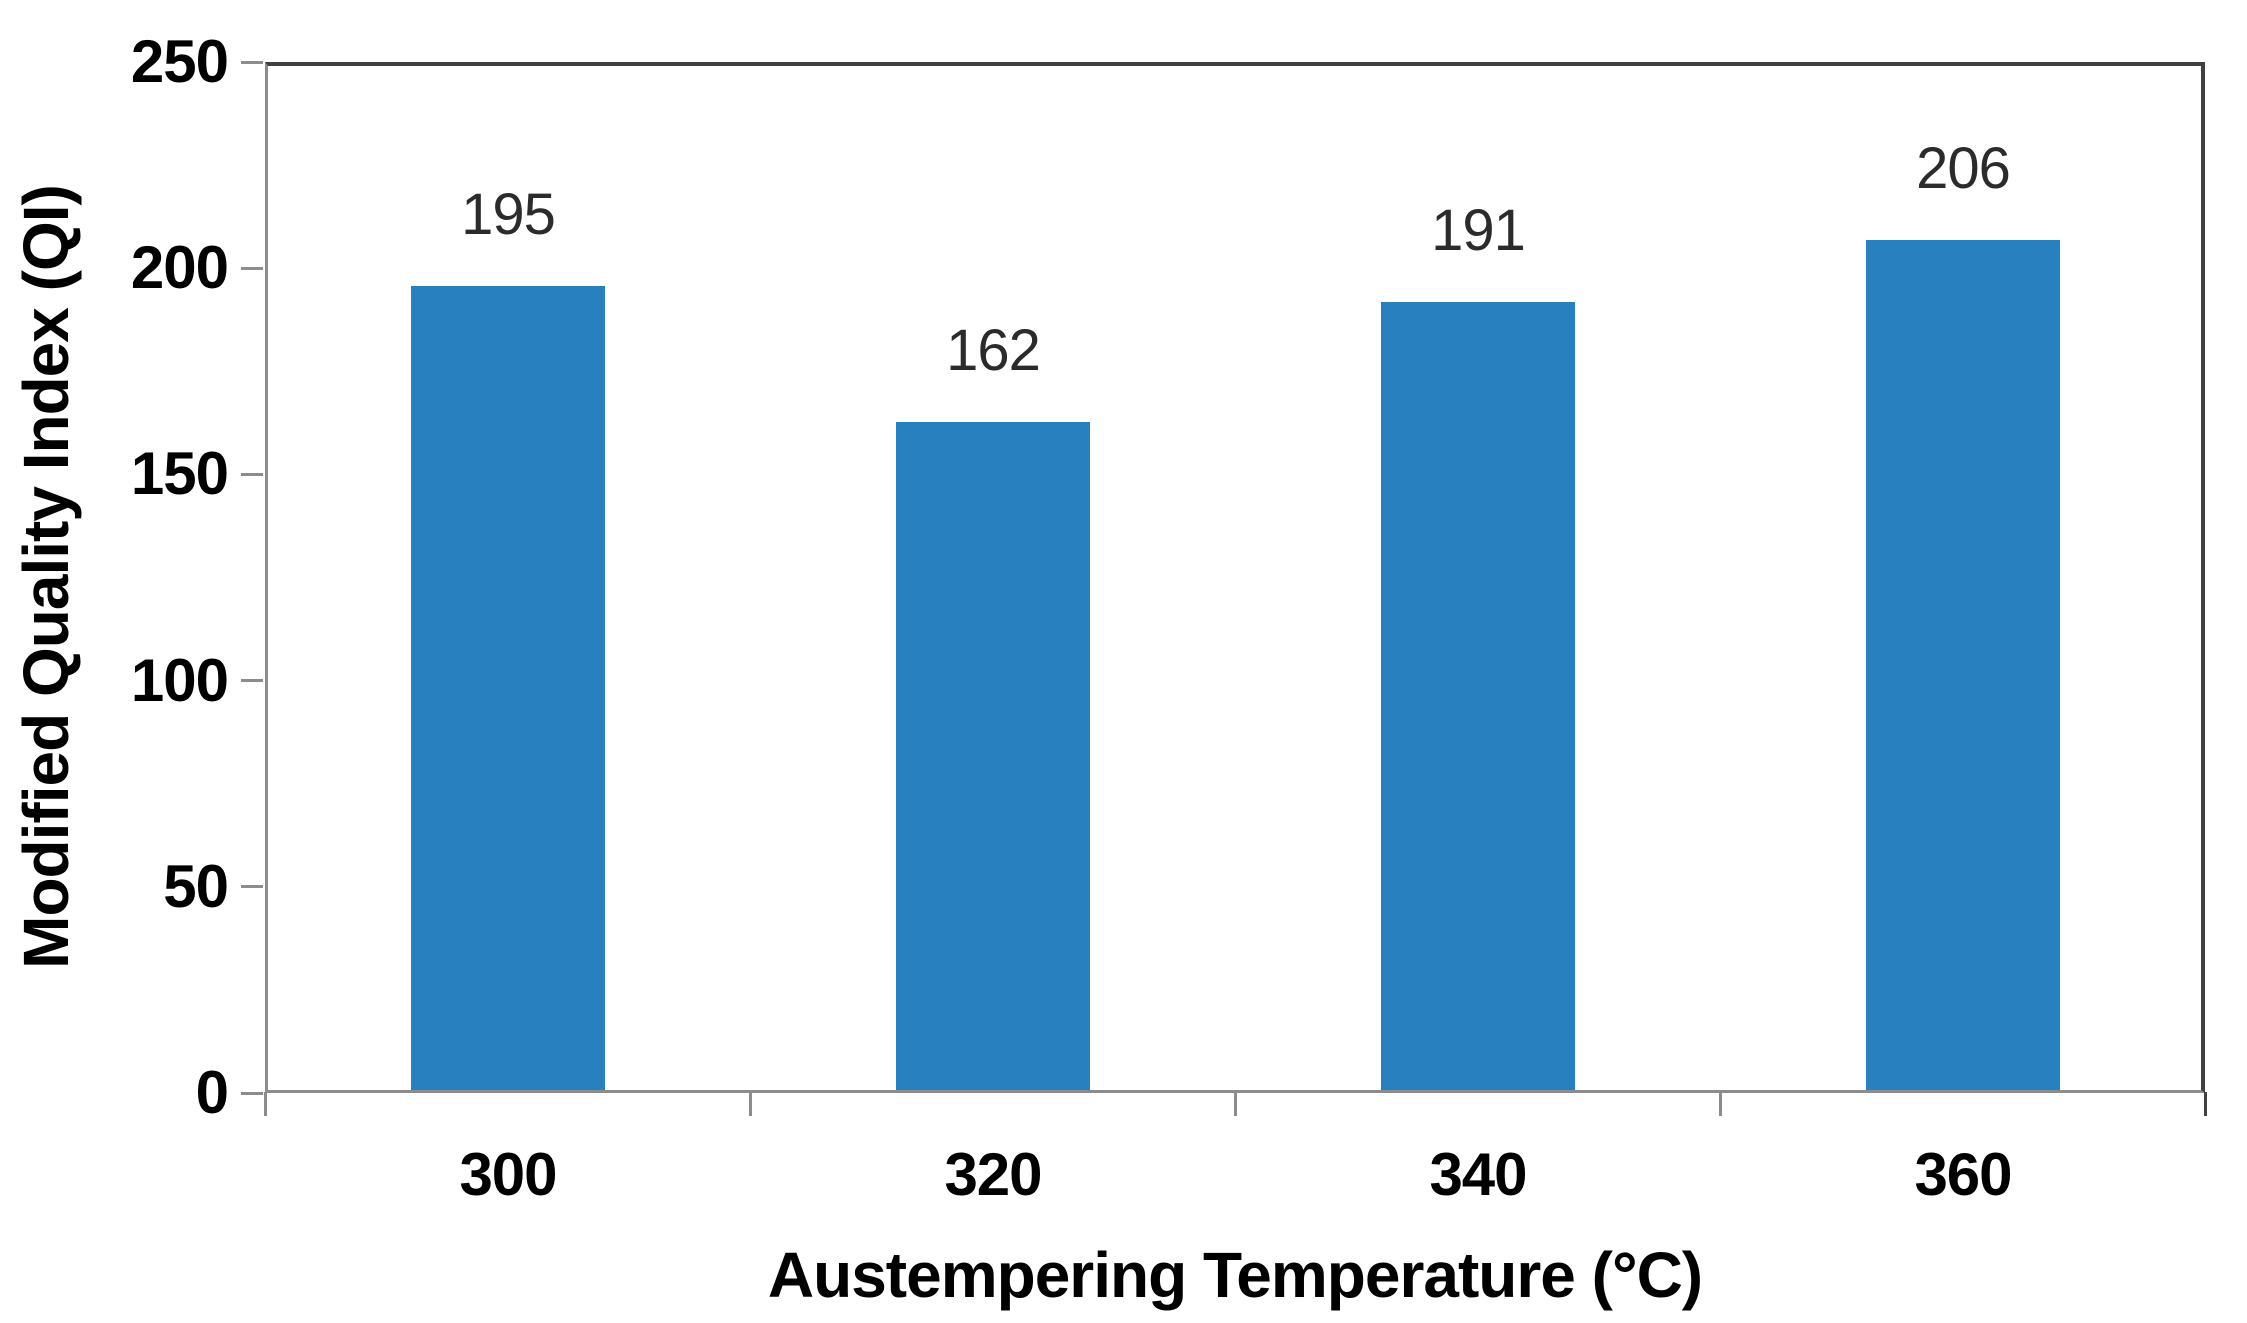 This screenshot has width=2247, height=1323. Describe the element at coordinates (179, 267) in the screenshot. I see `y-tick-label: 200` at that location.